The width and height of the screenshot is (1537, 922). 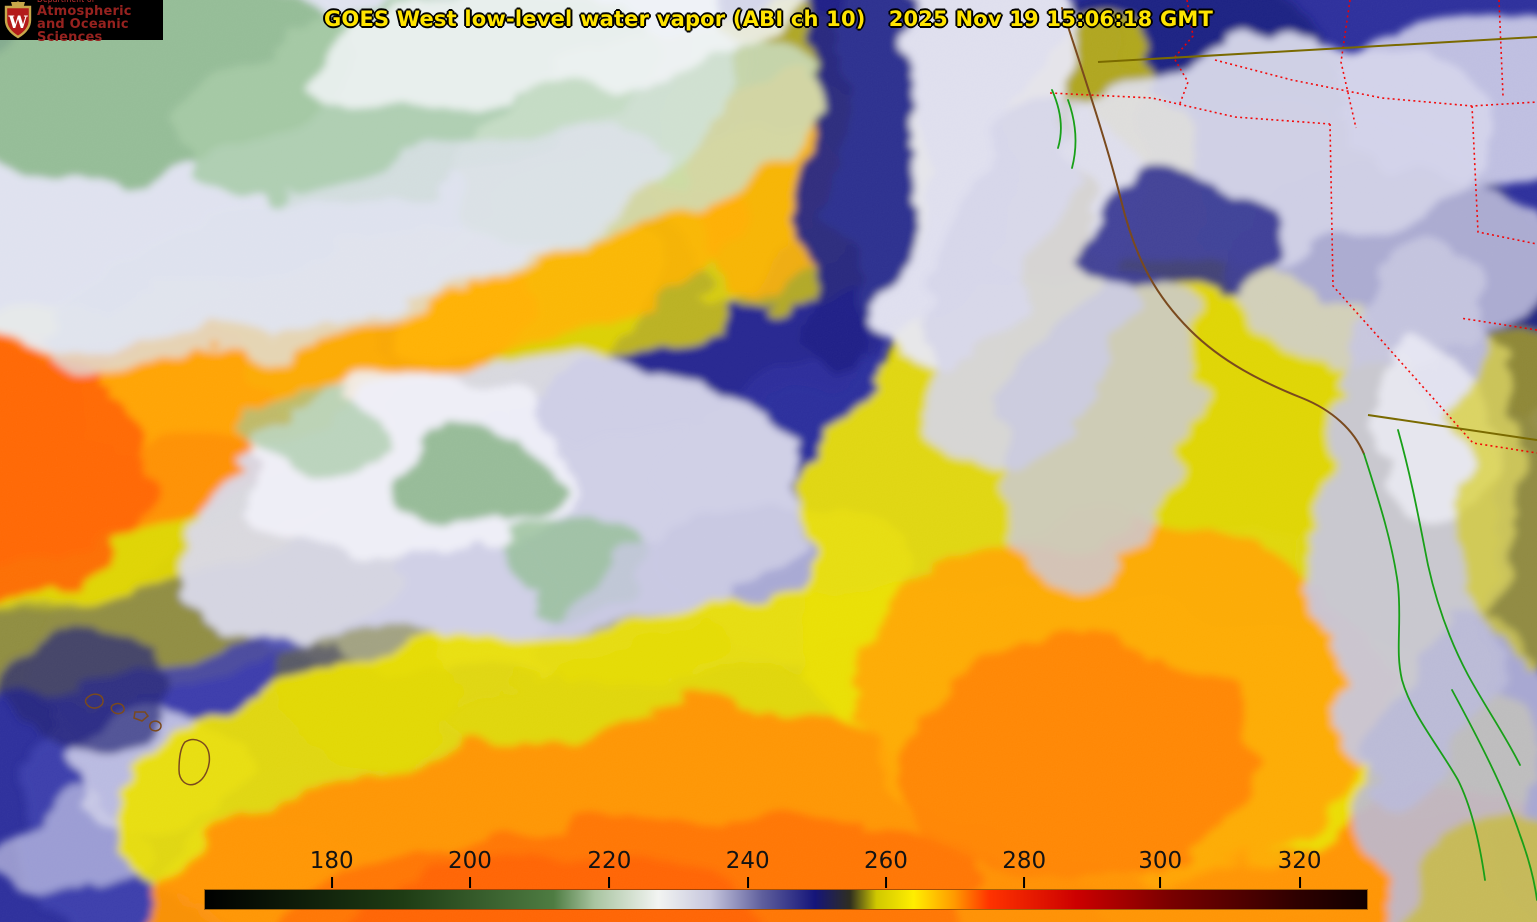 I want to click on logo-department-prefix: Department of, so click(x=100, y=2).